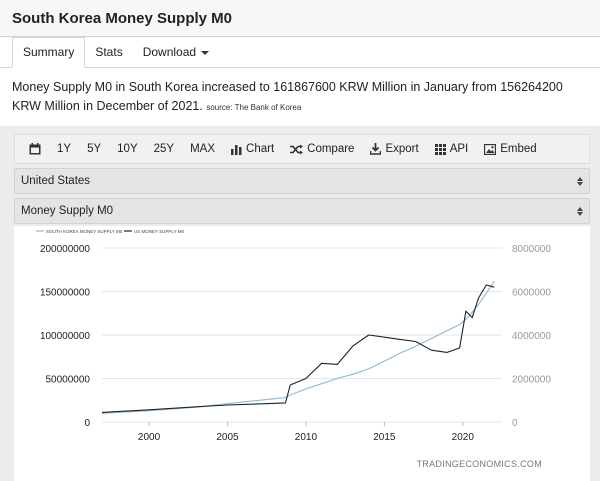  What do you see at coordinates (149, 437) in the screenshot?
I see `x-axis-tick: 2000` at bounding box center [149, 437].